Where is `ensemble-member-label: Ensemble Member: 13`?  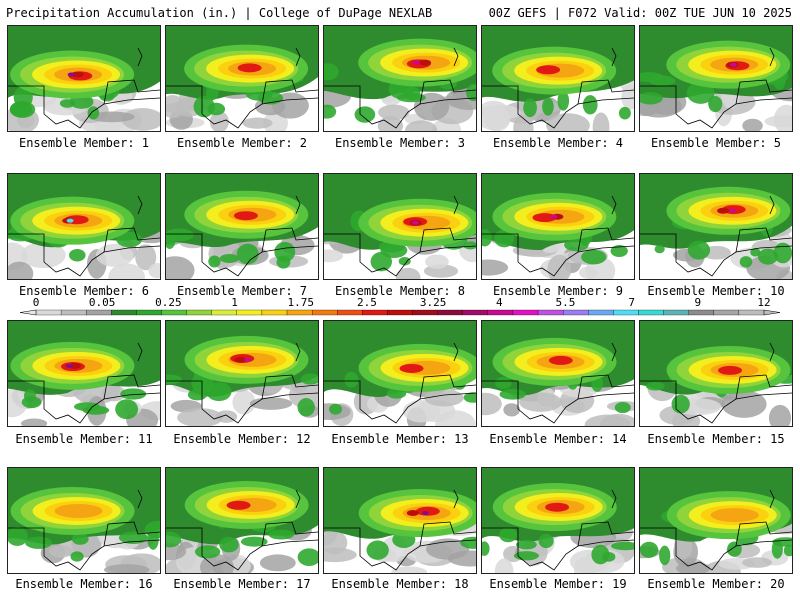
ensemble-member-label: Ensemble Member: 13 is located at coordinates (400, 439).